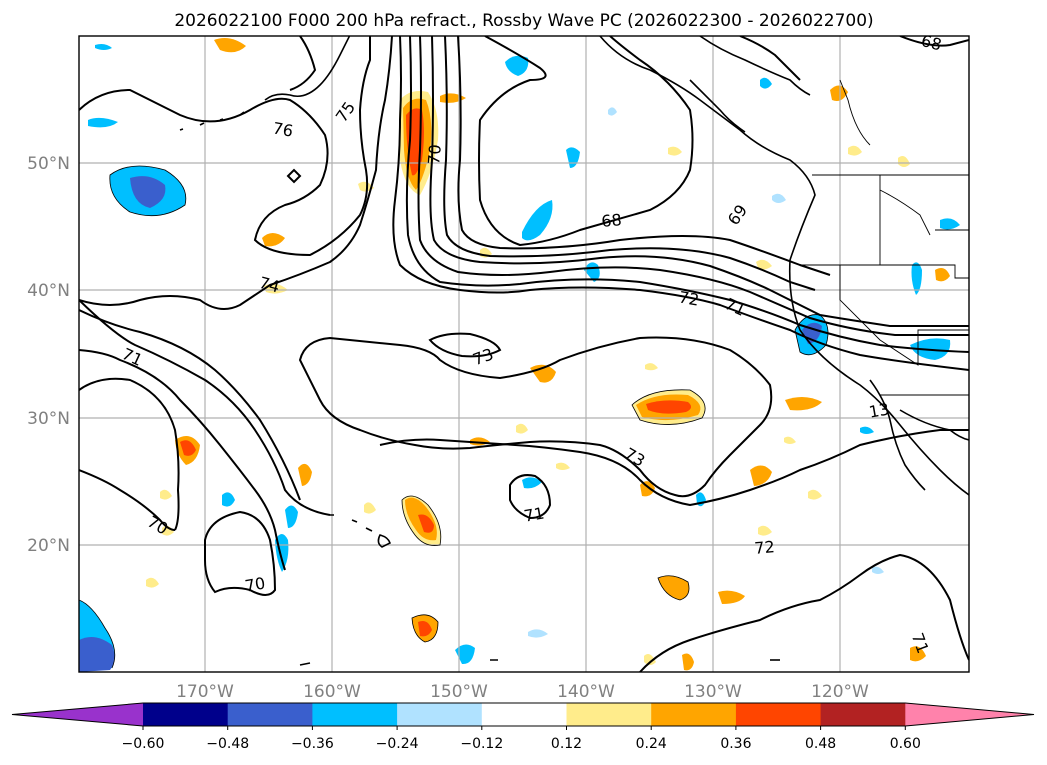 The image size is (1047, 765). What do you see at coordinates (77, 714) in the screenshot?
I see `colorbar-extend-low` at bounding box center [77, 714].